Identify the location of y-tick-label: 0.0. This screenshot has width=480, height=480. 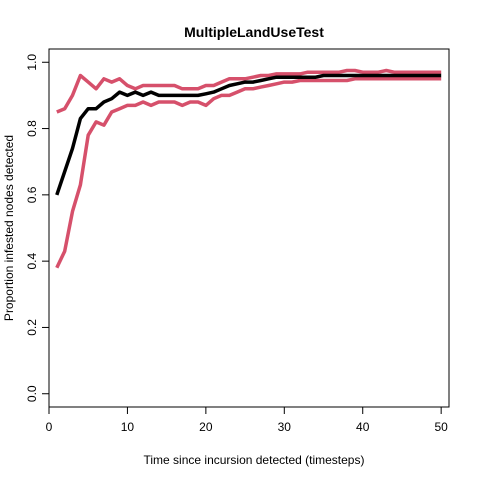
(32, 393).